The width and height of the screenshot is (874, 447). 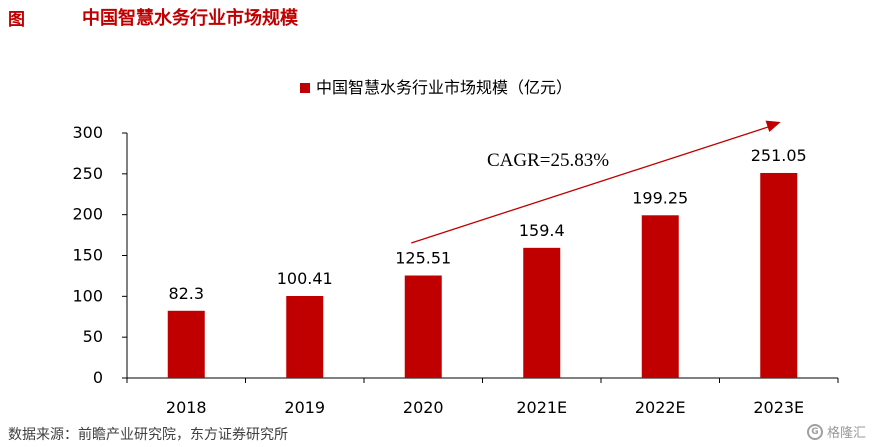 What do you see at coordinates (305, 88) in the screenshot?
I see `legend-swatch` at bounding box center [305, 88].